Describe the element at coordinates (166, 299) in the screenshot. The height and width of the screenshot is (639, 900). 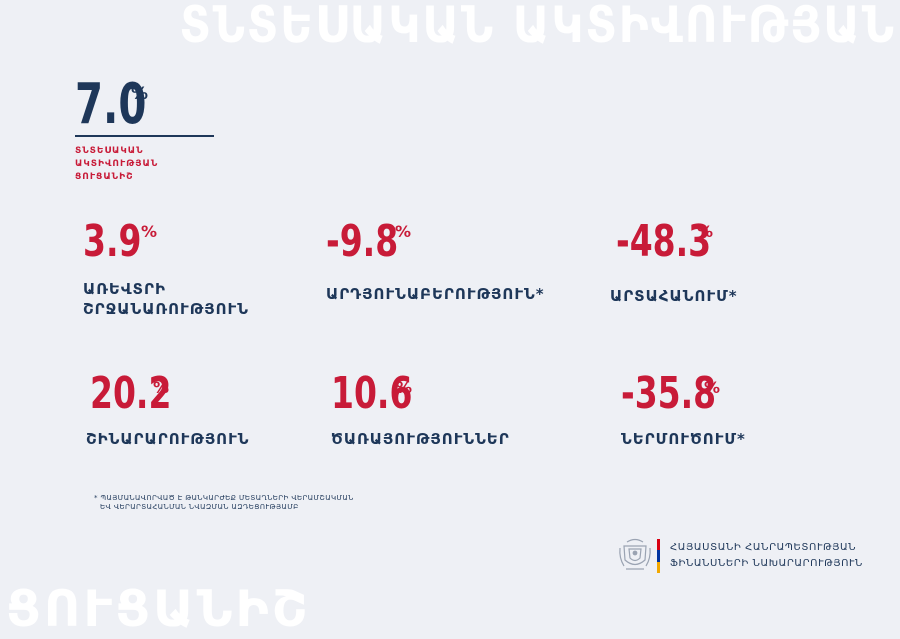
I see `indicator-trade-label: ԱՌԵՎՏՐԻ ՇՐՋԱՆԱՌՈՒԹՅՈՒՆ` at that location.